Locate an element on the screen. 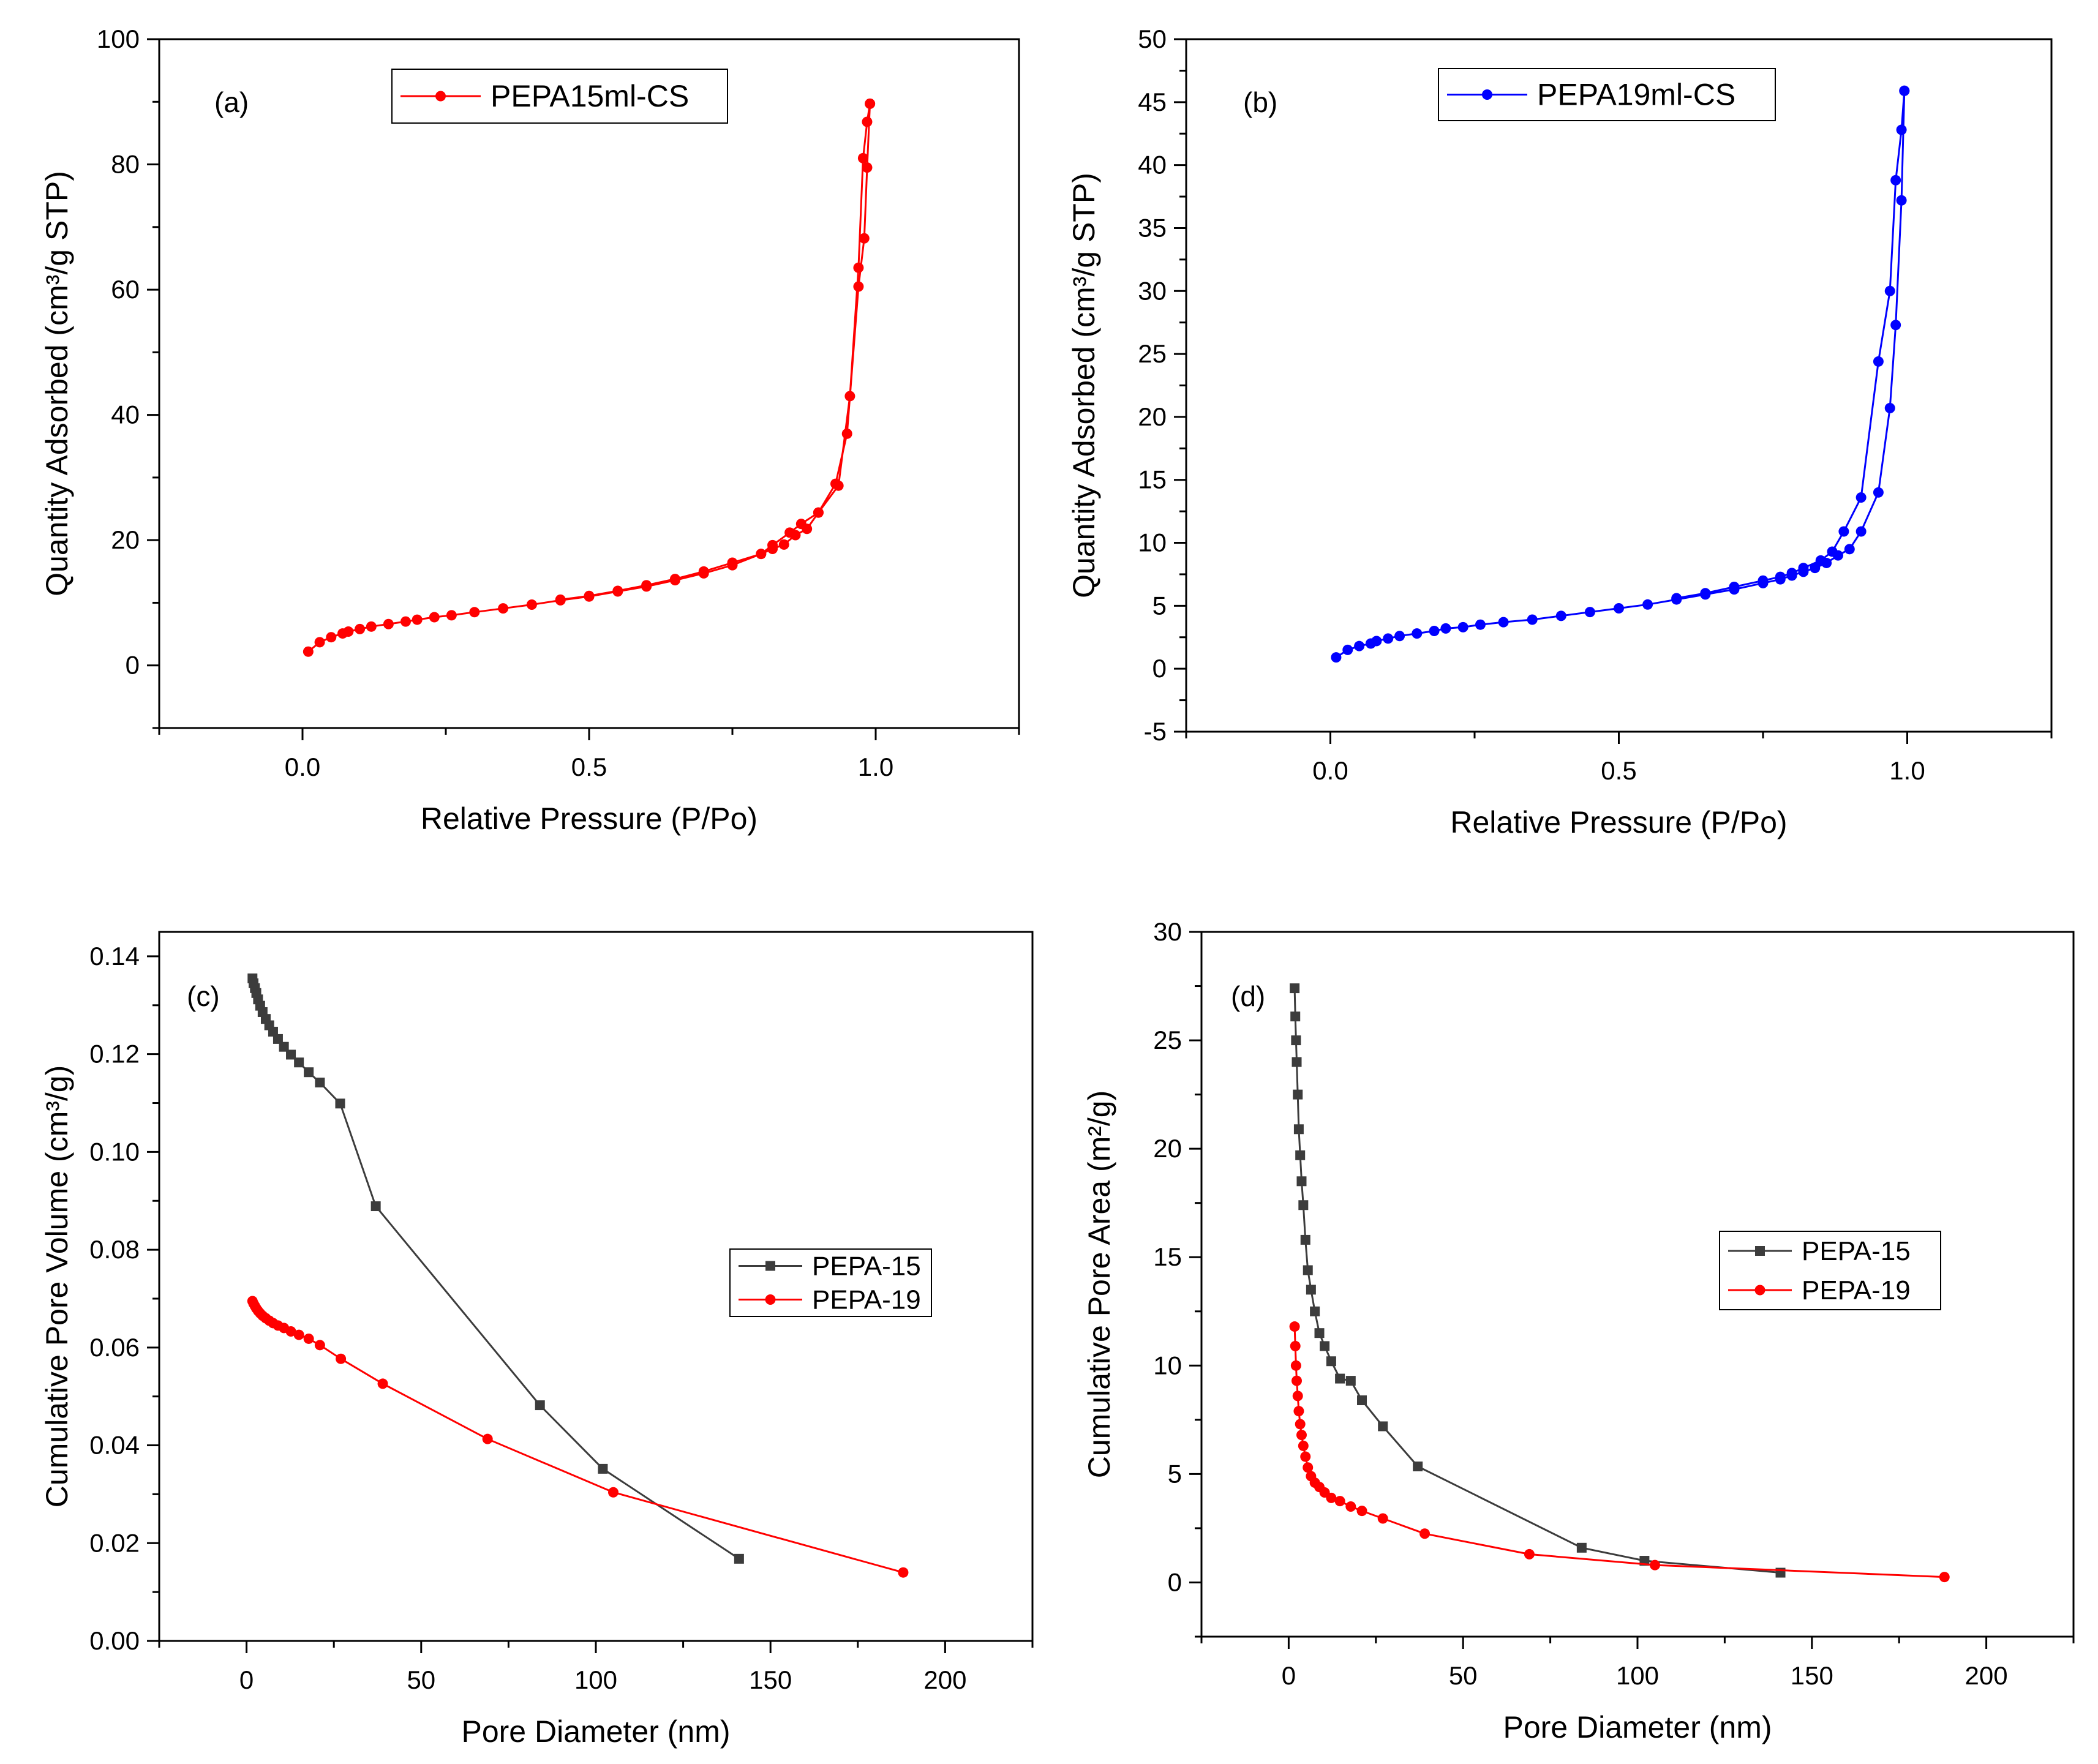  legend-label: PEPA-15 is located at coordinates (1857, 1251).